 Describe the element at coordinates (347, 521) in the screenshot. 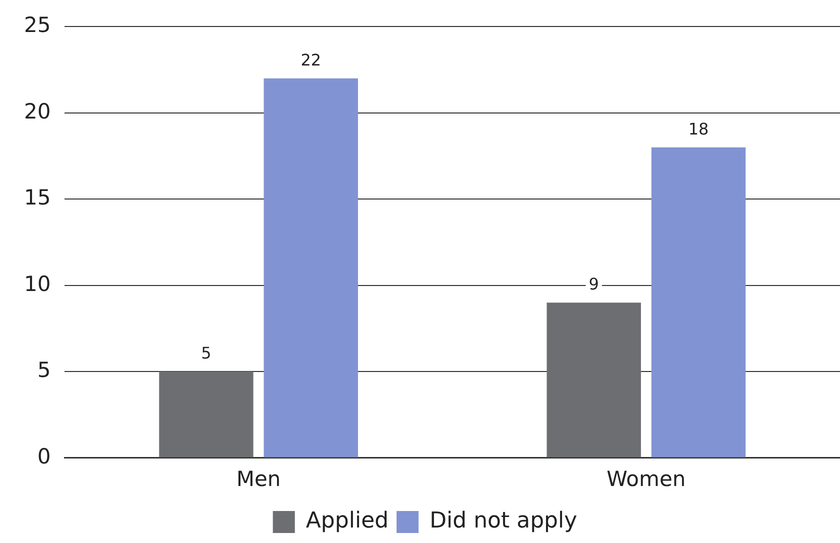

I see `legend-label: Applied` at that location.